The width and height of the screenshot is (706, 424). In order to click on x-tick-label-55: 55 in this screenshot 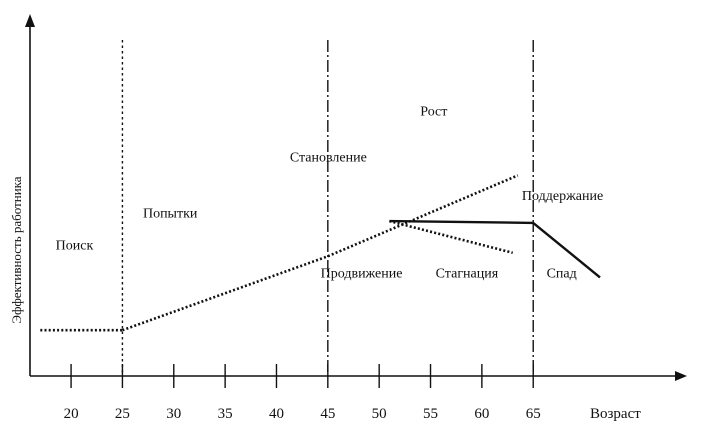, I will do `click(430, 414)`.